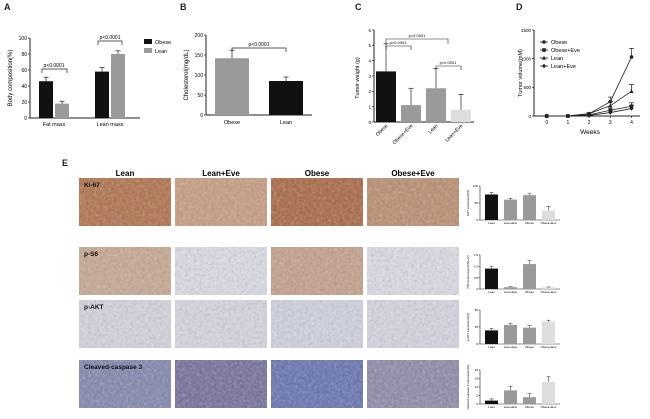 The width and height of the screenshot is (650, 419). I want to click on panel-c-y-tick-label: 6, so click(369, 30).